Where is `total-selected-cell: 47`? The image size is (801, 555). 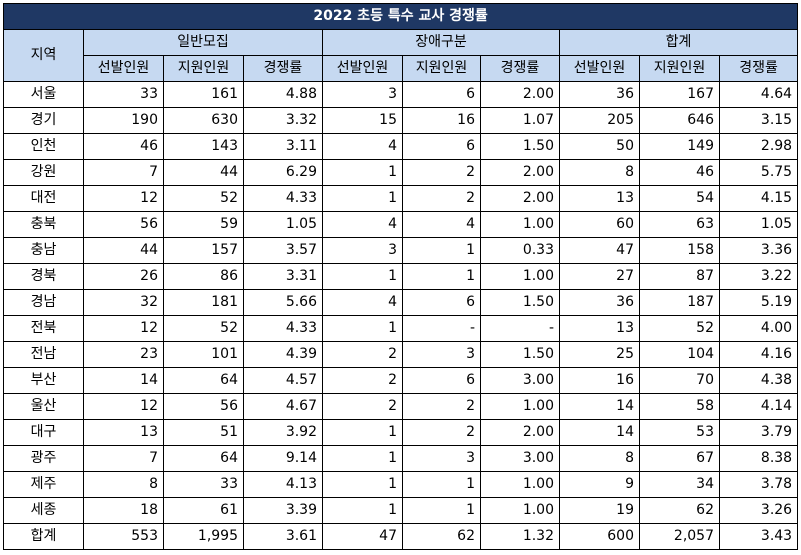 total-selected-cell: 47 is located at coordinates (599, 250).